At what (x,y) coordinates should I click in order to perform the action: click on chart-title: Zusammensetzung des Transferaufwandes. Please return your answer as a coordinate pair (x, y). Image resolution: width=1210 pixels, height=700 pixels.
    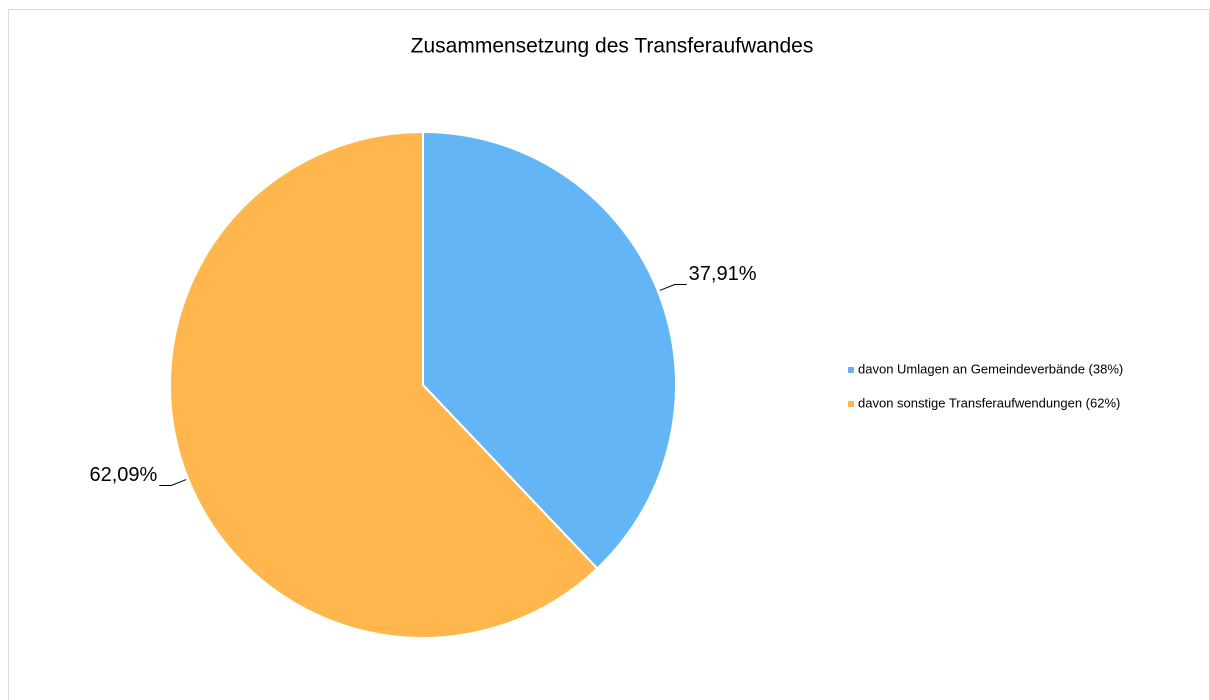
    Looking at the image, I should click on (612, 46).